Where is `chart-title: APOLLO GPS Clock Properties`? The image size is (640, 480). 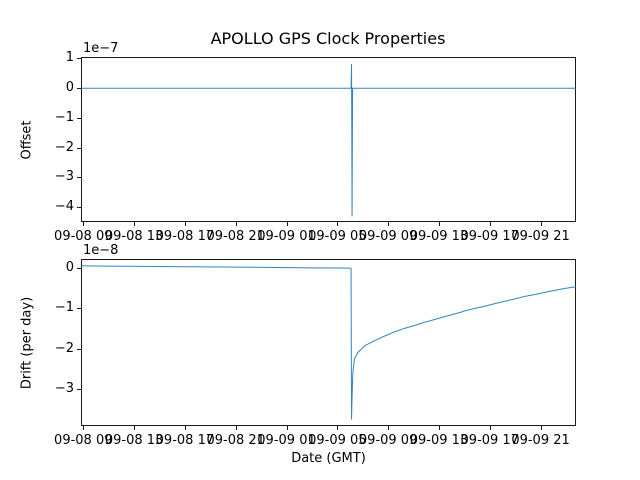
chart-title: APOLLO GPS Clock Properties is located at coordinates (328, 38).